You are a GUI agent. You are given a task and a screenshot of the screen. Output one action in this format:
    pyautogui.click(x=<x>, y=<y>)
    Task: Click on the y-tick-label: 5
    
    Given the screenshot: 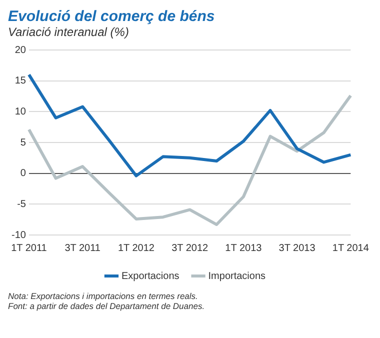 What is the action you would take?
    pyautogui.click(x=23, y=142)
    